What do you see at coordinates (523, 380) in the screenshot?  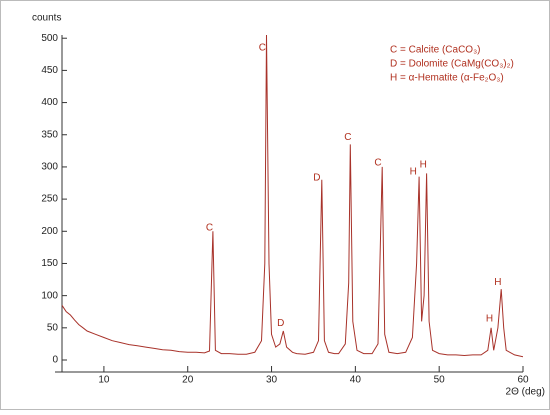 I see `x-tick-label: 60` at bounding box center [523, 380].